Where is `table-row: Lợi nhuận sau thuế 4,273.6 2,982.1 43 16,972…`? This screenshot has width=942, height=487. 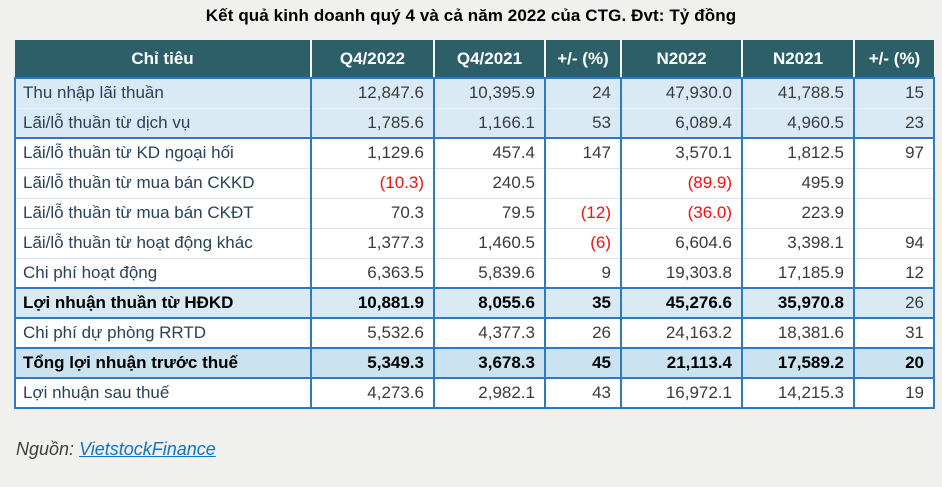 table-row: Lợi nhuận sau thuế 4,273.6 2,982.1 43 16,972… is located at coordinates (474, 393).